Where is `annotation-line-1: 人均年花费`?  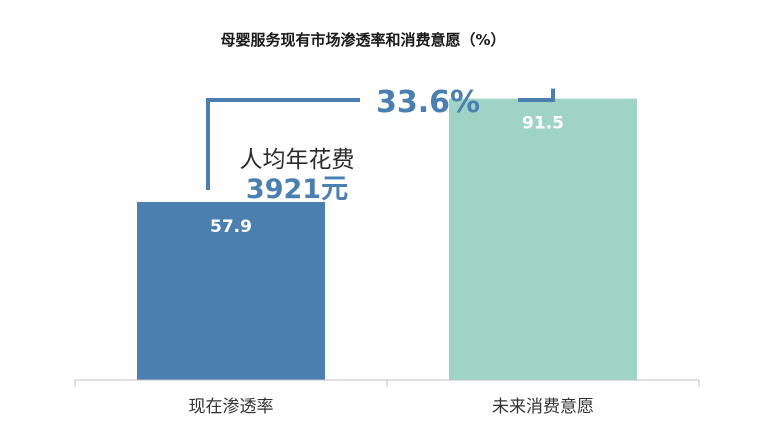 annotation-line-1: 人均年花费 is located at coordinates (297, 160).